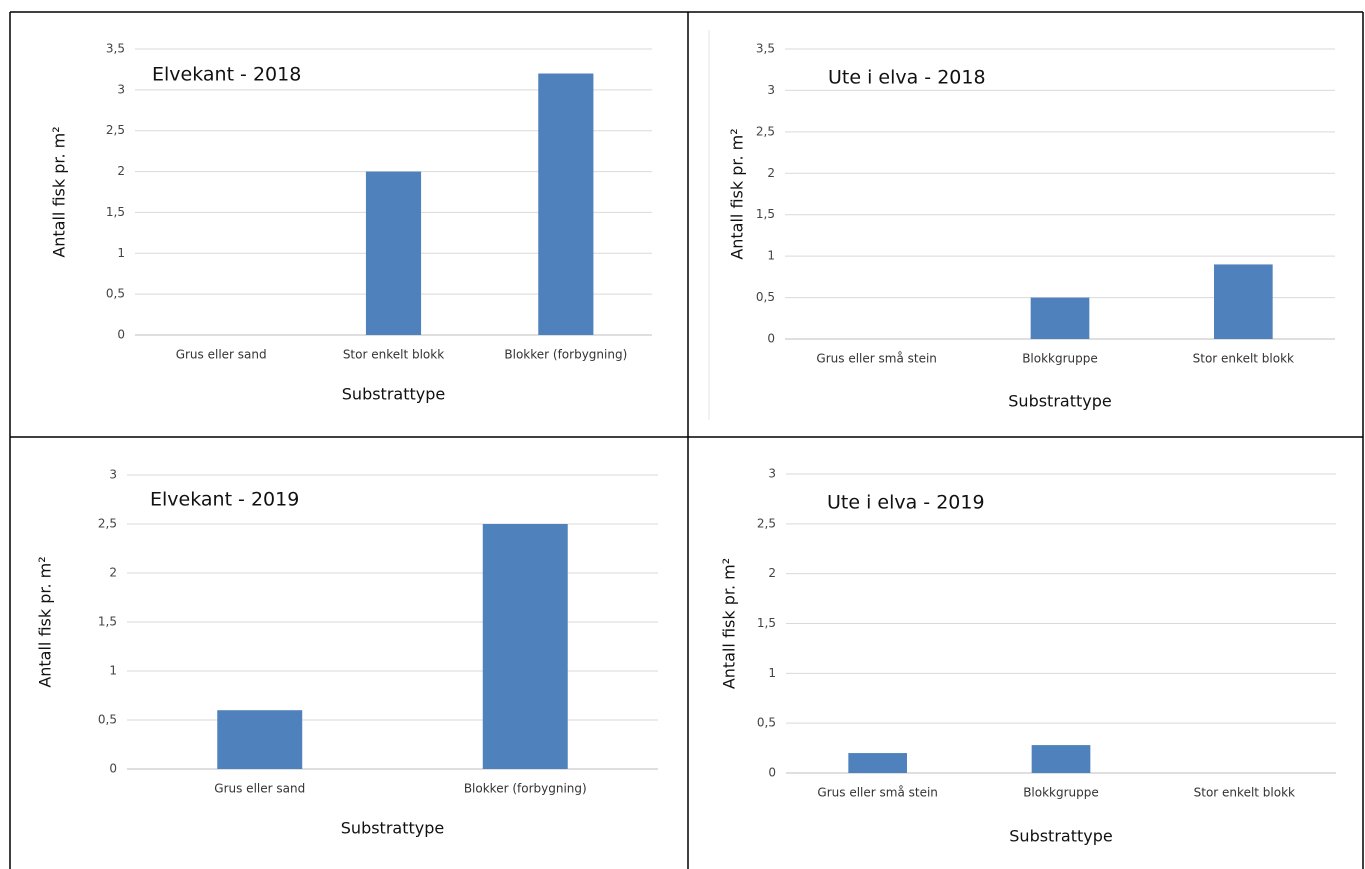  Describe the element at coordinates (906, 503) in the screenshot. I see `chart-title: Ute i elva - 2019` at that location.